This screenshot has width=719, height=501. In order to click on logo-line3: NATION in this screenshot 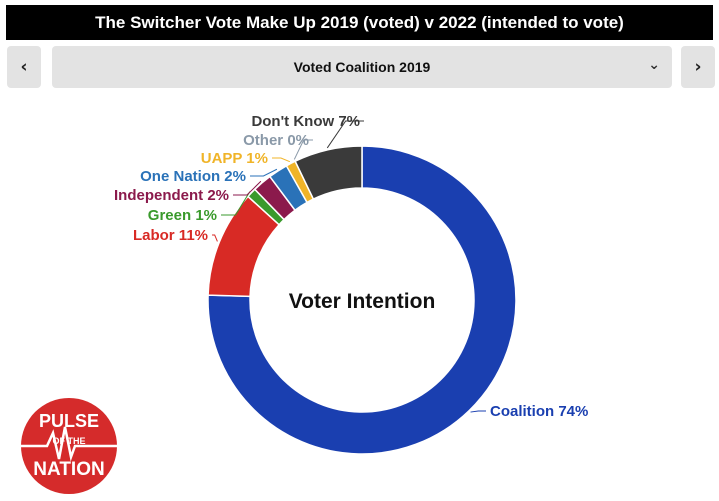, I will do `click(68, 469)`.